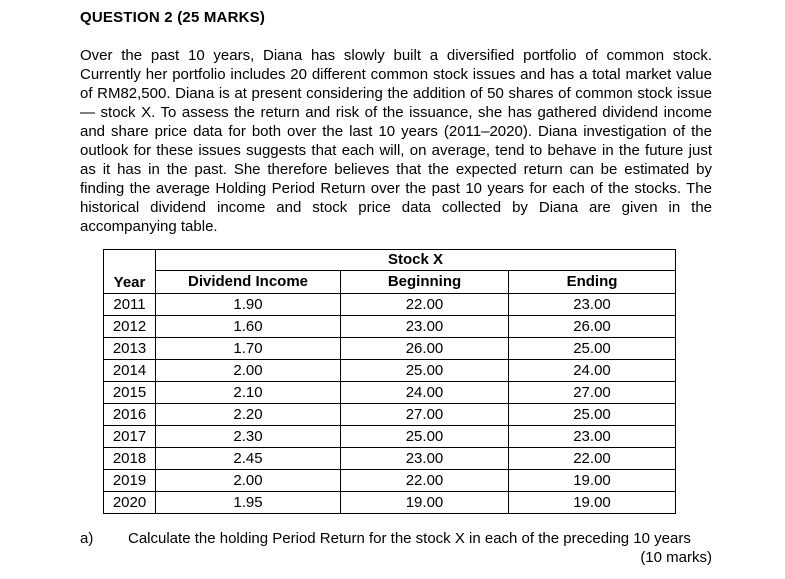  I want to click on year-cell: 2018, so click(129, 458).